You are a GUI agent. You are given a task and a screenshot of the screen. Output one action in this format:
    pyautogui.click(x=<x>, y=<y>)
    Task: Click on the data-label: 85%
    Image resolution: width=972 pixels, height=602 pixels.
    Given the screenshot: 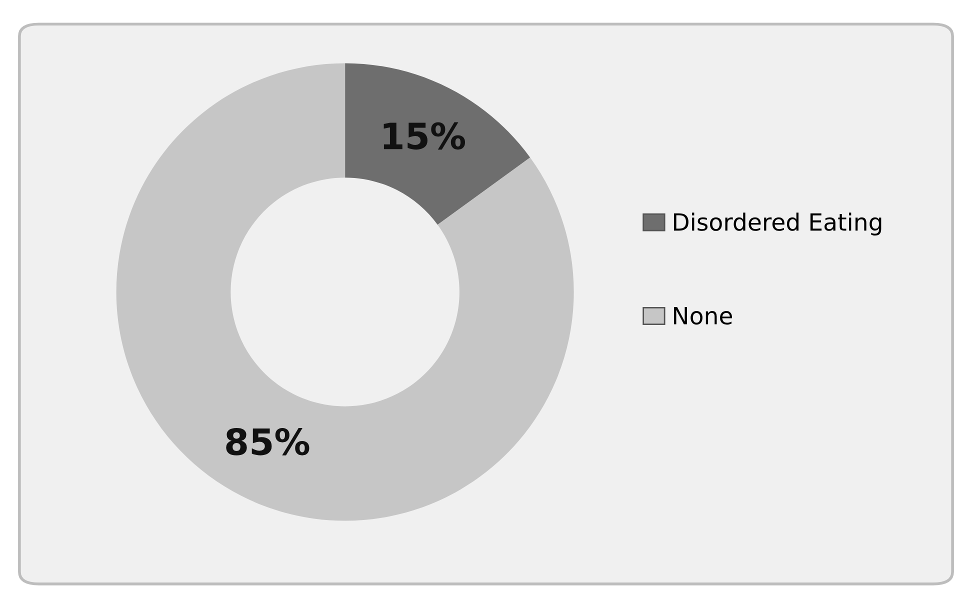 What is the action you would take?
    pyautogui.click(x=268, y=442)
    